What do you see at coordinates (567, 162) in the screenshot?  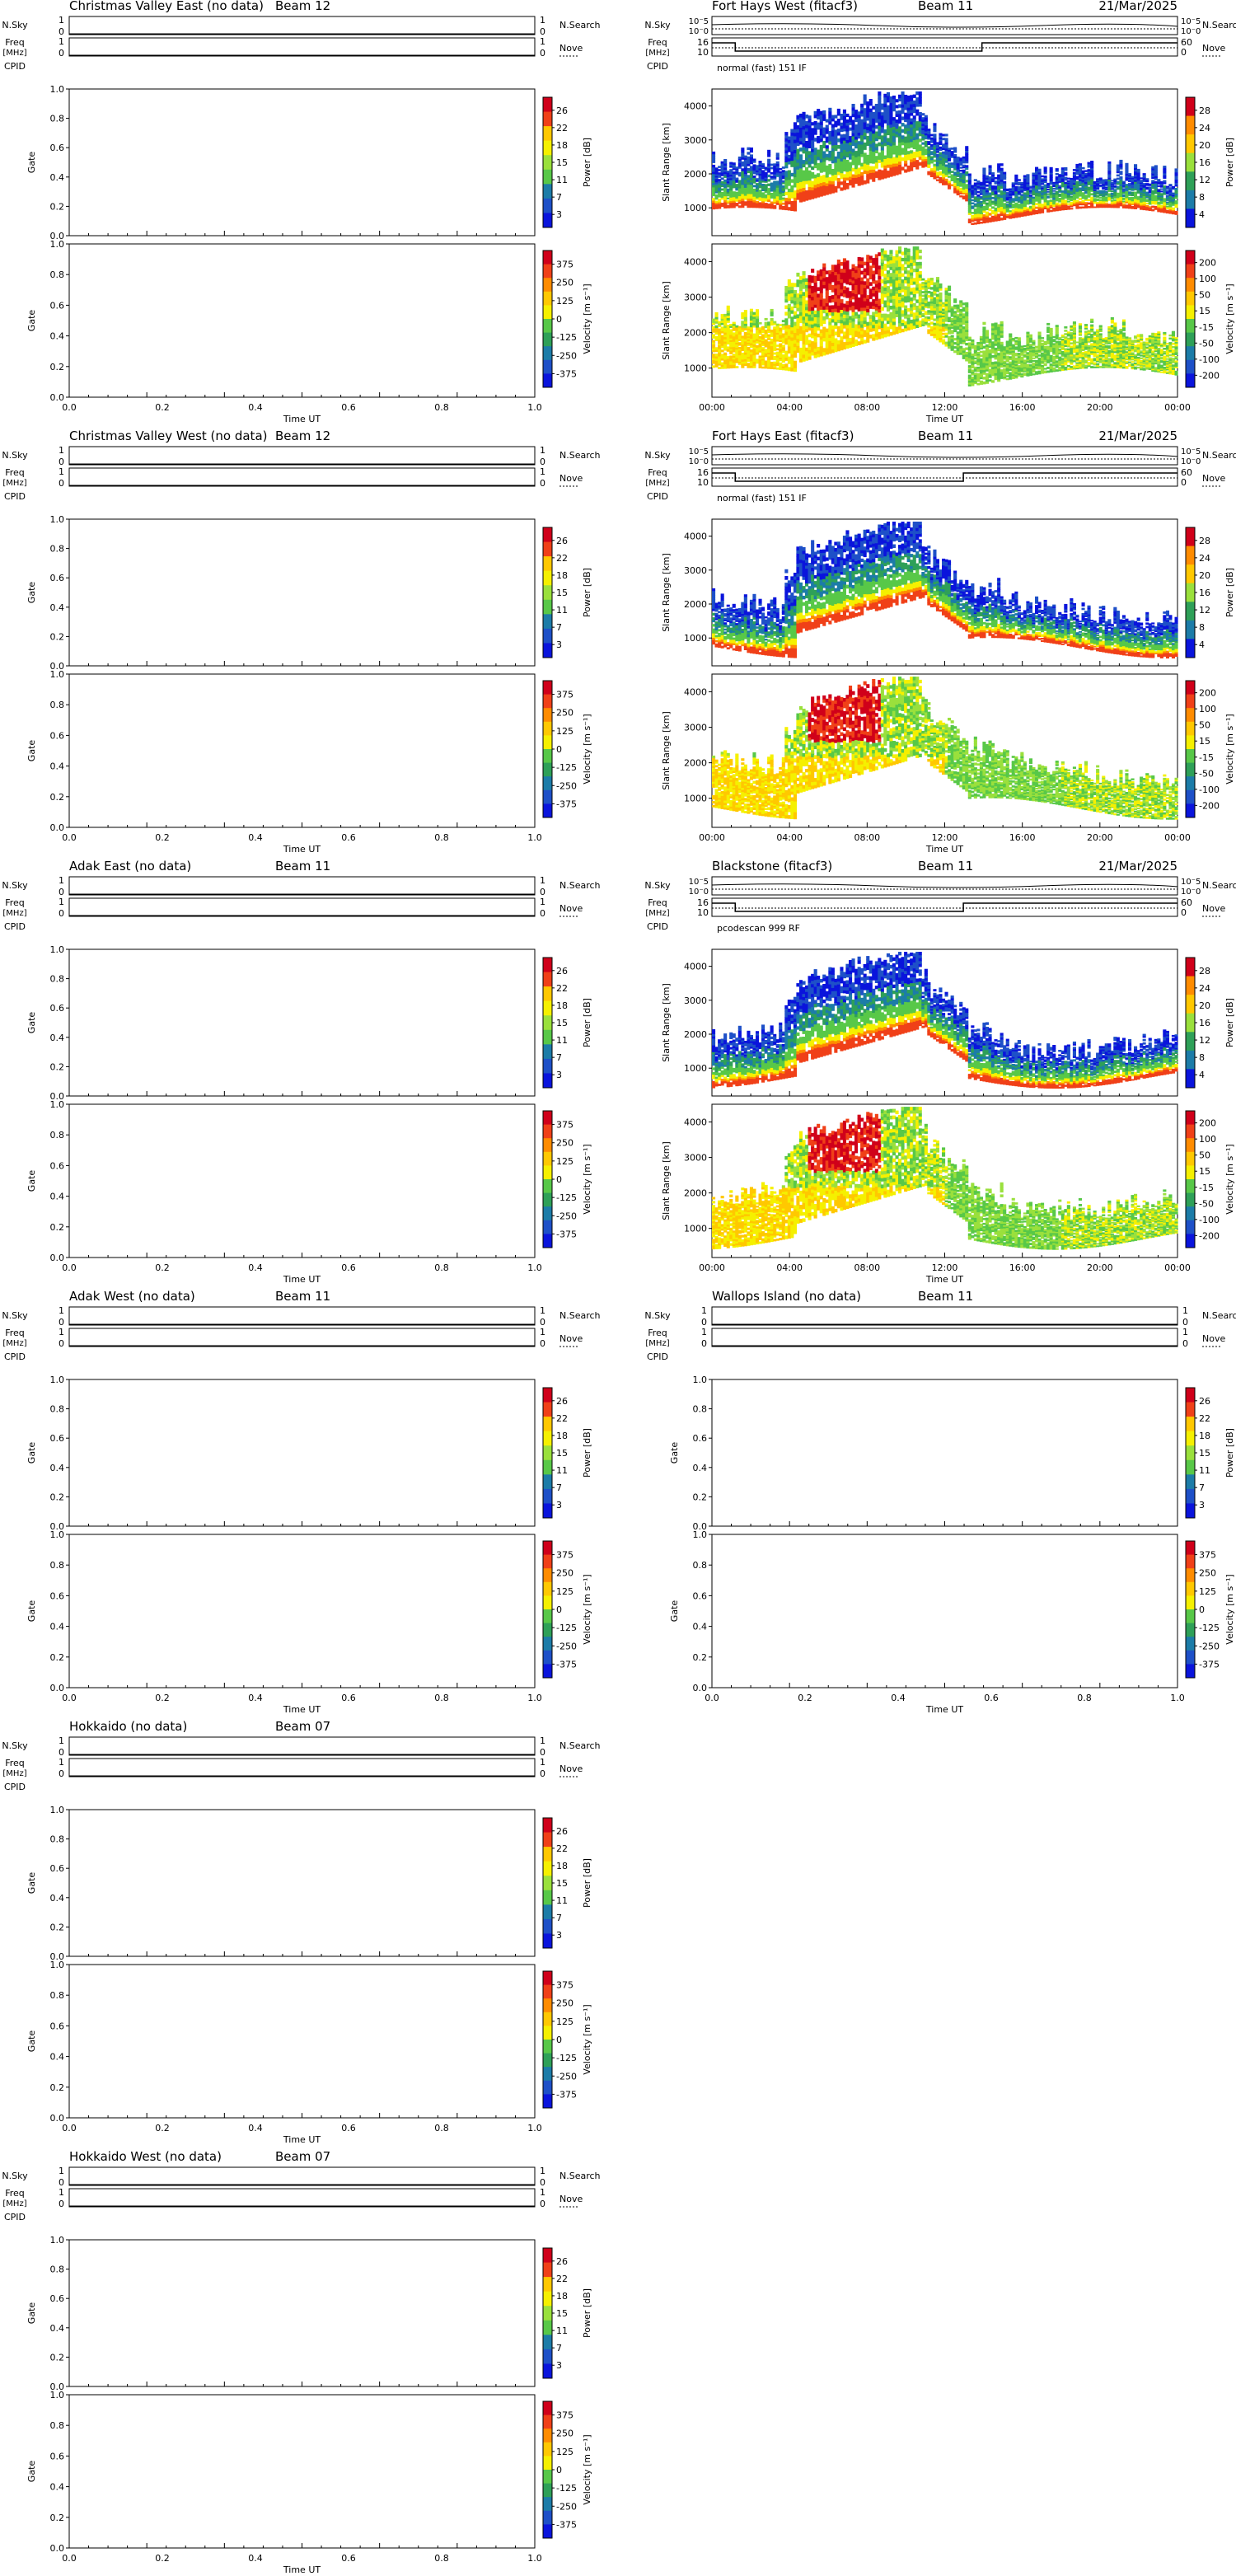 I see `power-colorbar: 262218151173Power [dB]` at bounding box center [567, 162].